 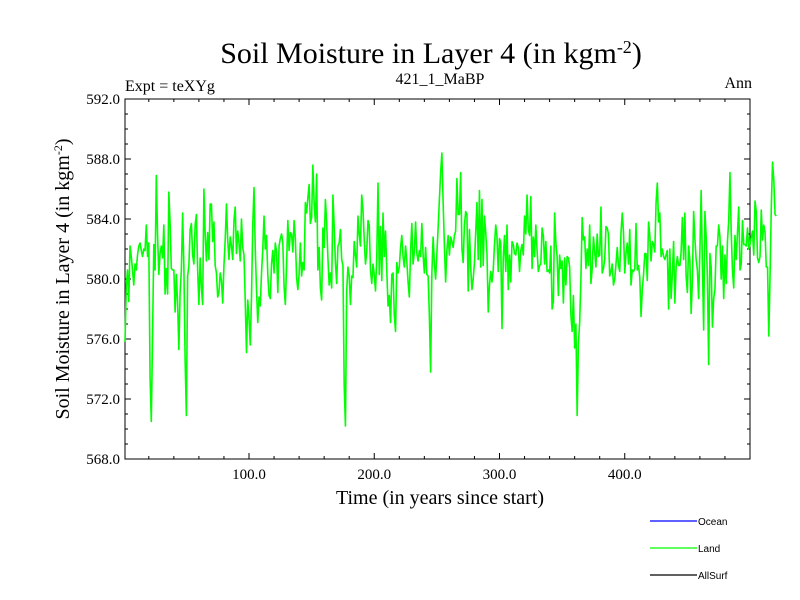 I want to click on legend-label-land: Land, so click(x=709, y=549).